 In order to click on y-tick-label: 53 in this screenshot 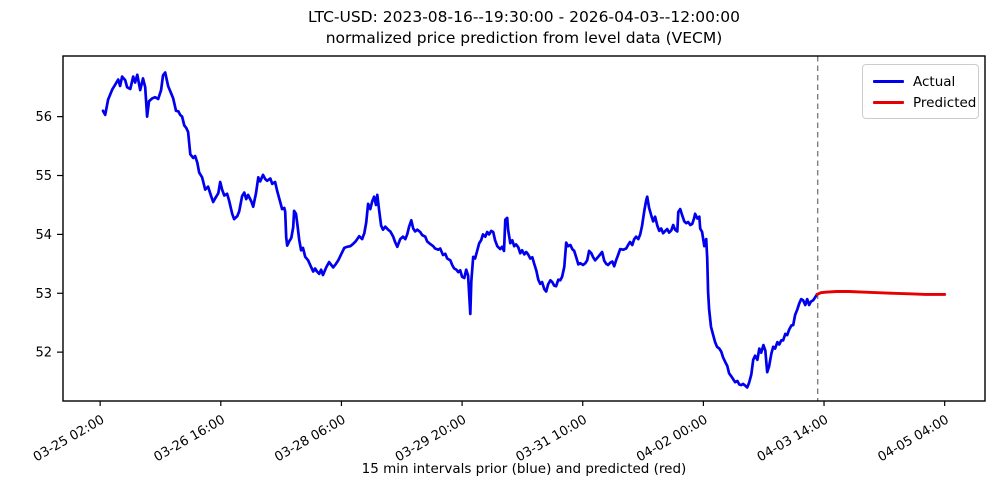, I will do `click(43, 294)`.